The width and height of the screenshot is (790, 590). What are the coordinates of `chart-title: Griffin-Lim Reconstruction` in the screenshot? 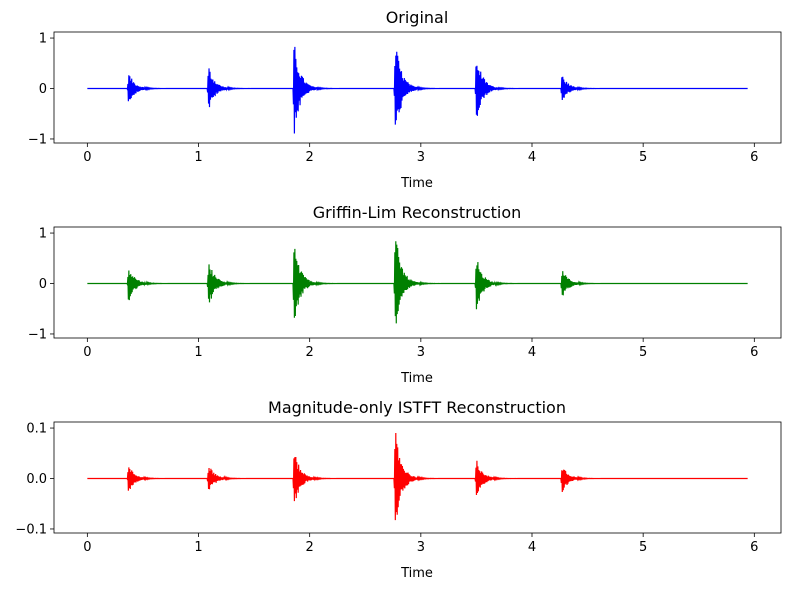 It's located at (417, 212).